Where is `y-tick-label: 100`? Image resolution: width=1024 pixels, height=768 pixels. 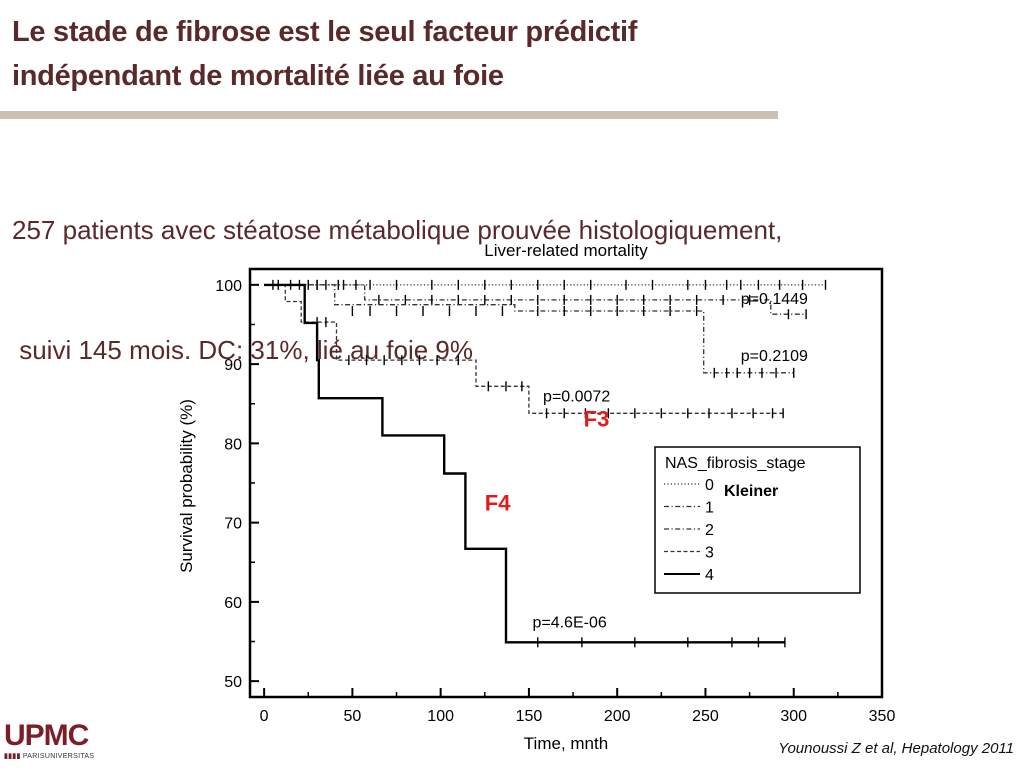 y-tick-label: 100 is located at coordinates (228, 286).